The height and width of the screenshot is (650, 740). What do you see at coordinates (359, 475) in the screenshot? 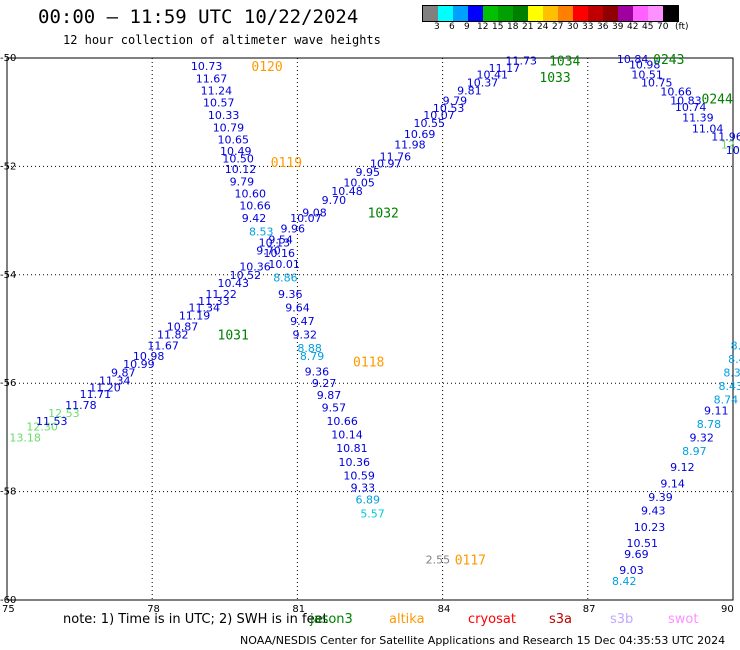
I see `wave-height-value: 10.59` at bounding box center [359, 475].